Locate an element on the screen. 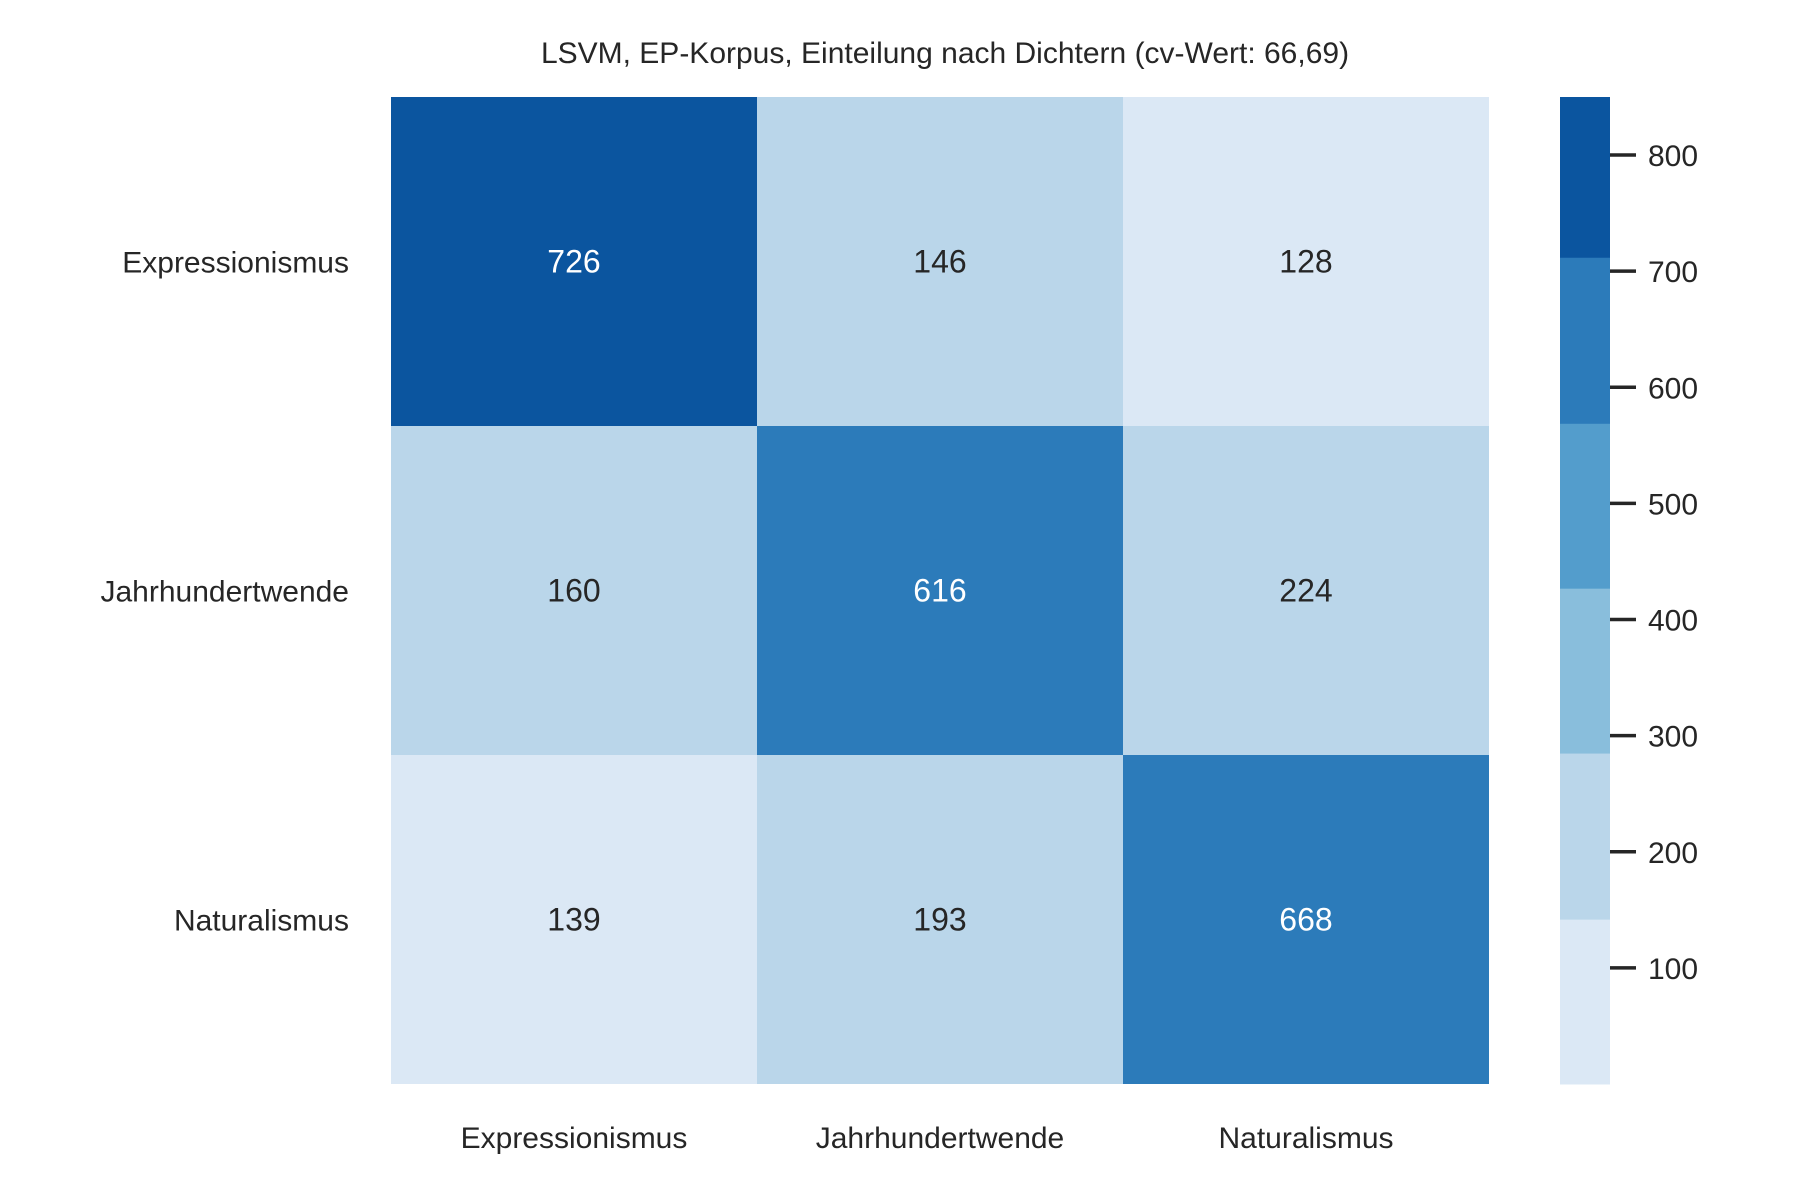 This screenshot has width=1800, height=1200. y-tick-label: Jahrhundertwende is located at coordinates (224, 592).